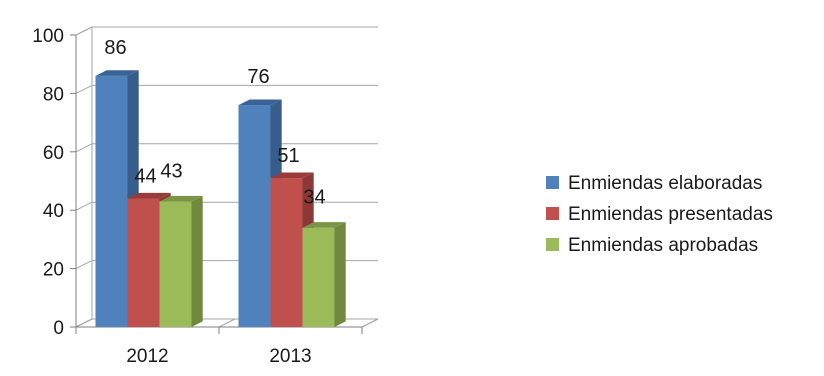 The height and width of the screenshot is (376, 824). What do you see at coordinates (53, 94) in the screenshot?
I see `y-tick-label: 80` at bounding box center [53, 94].